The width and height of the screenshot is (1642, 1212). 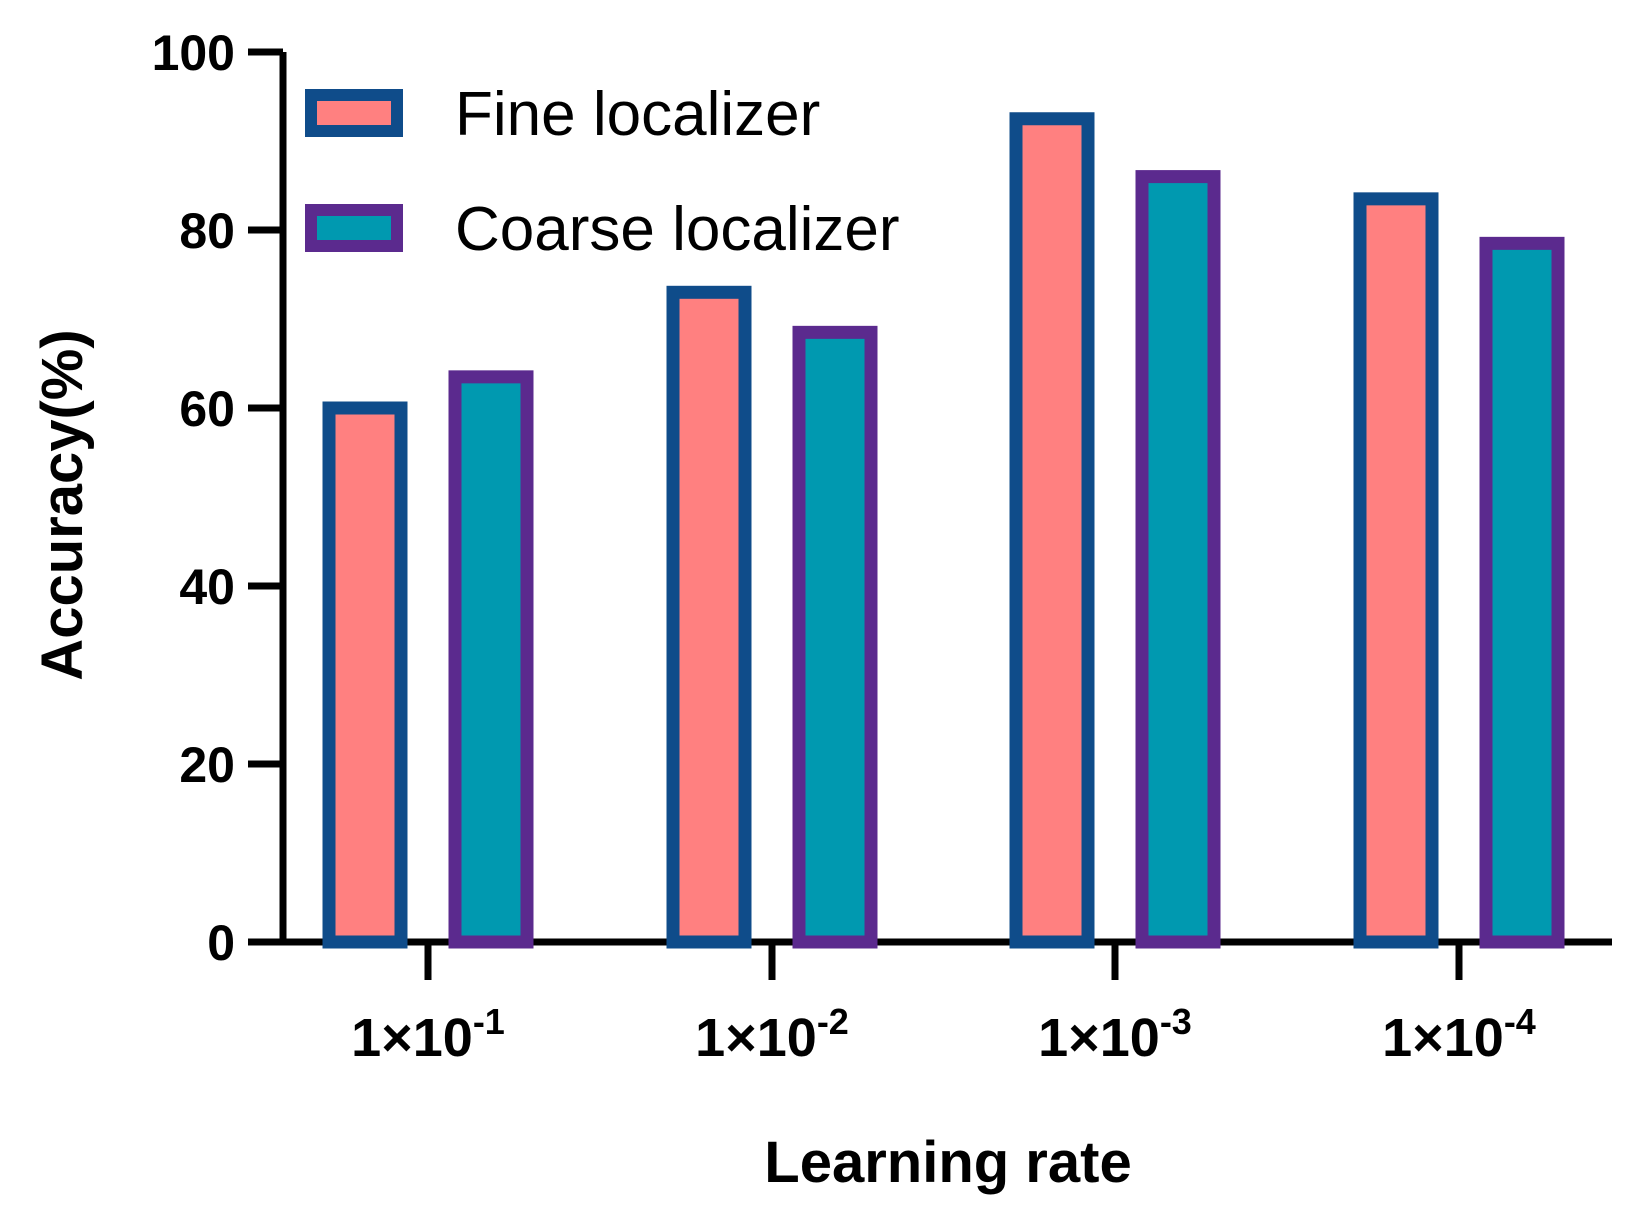 What do you see at coordinates (62, 504) in the screenshot?
I see `y-axis-title: Accuracy(%)` at bounding box center [62, 504].